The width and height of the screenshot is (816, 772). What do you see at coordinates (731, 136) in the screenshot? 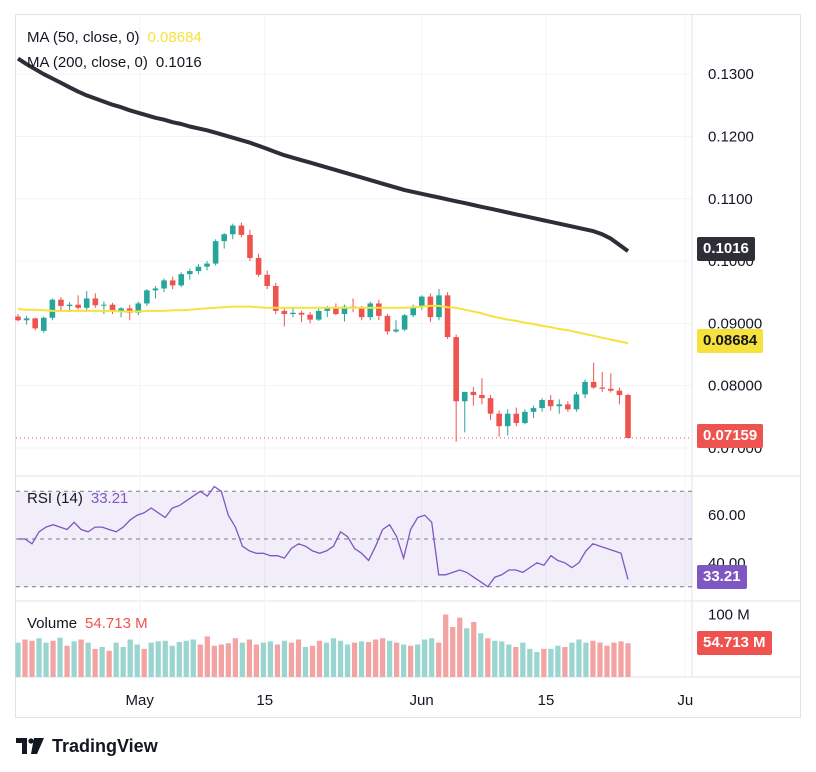
I see `y-tick-label: 0.1200` at bounding box center [731, 136].